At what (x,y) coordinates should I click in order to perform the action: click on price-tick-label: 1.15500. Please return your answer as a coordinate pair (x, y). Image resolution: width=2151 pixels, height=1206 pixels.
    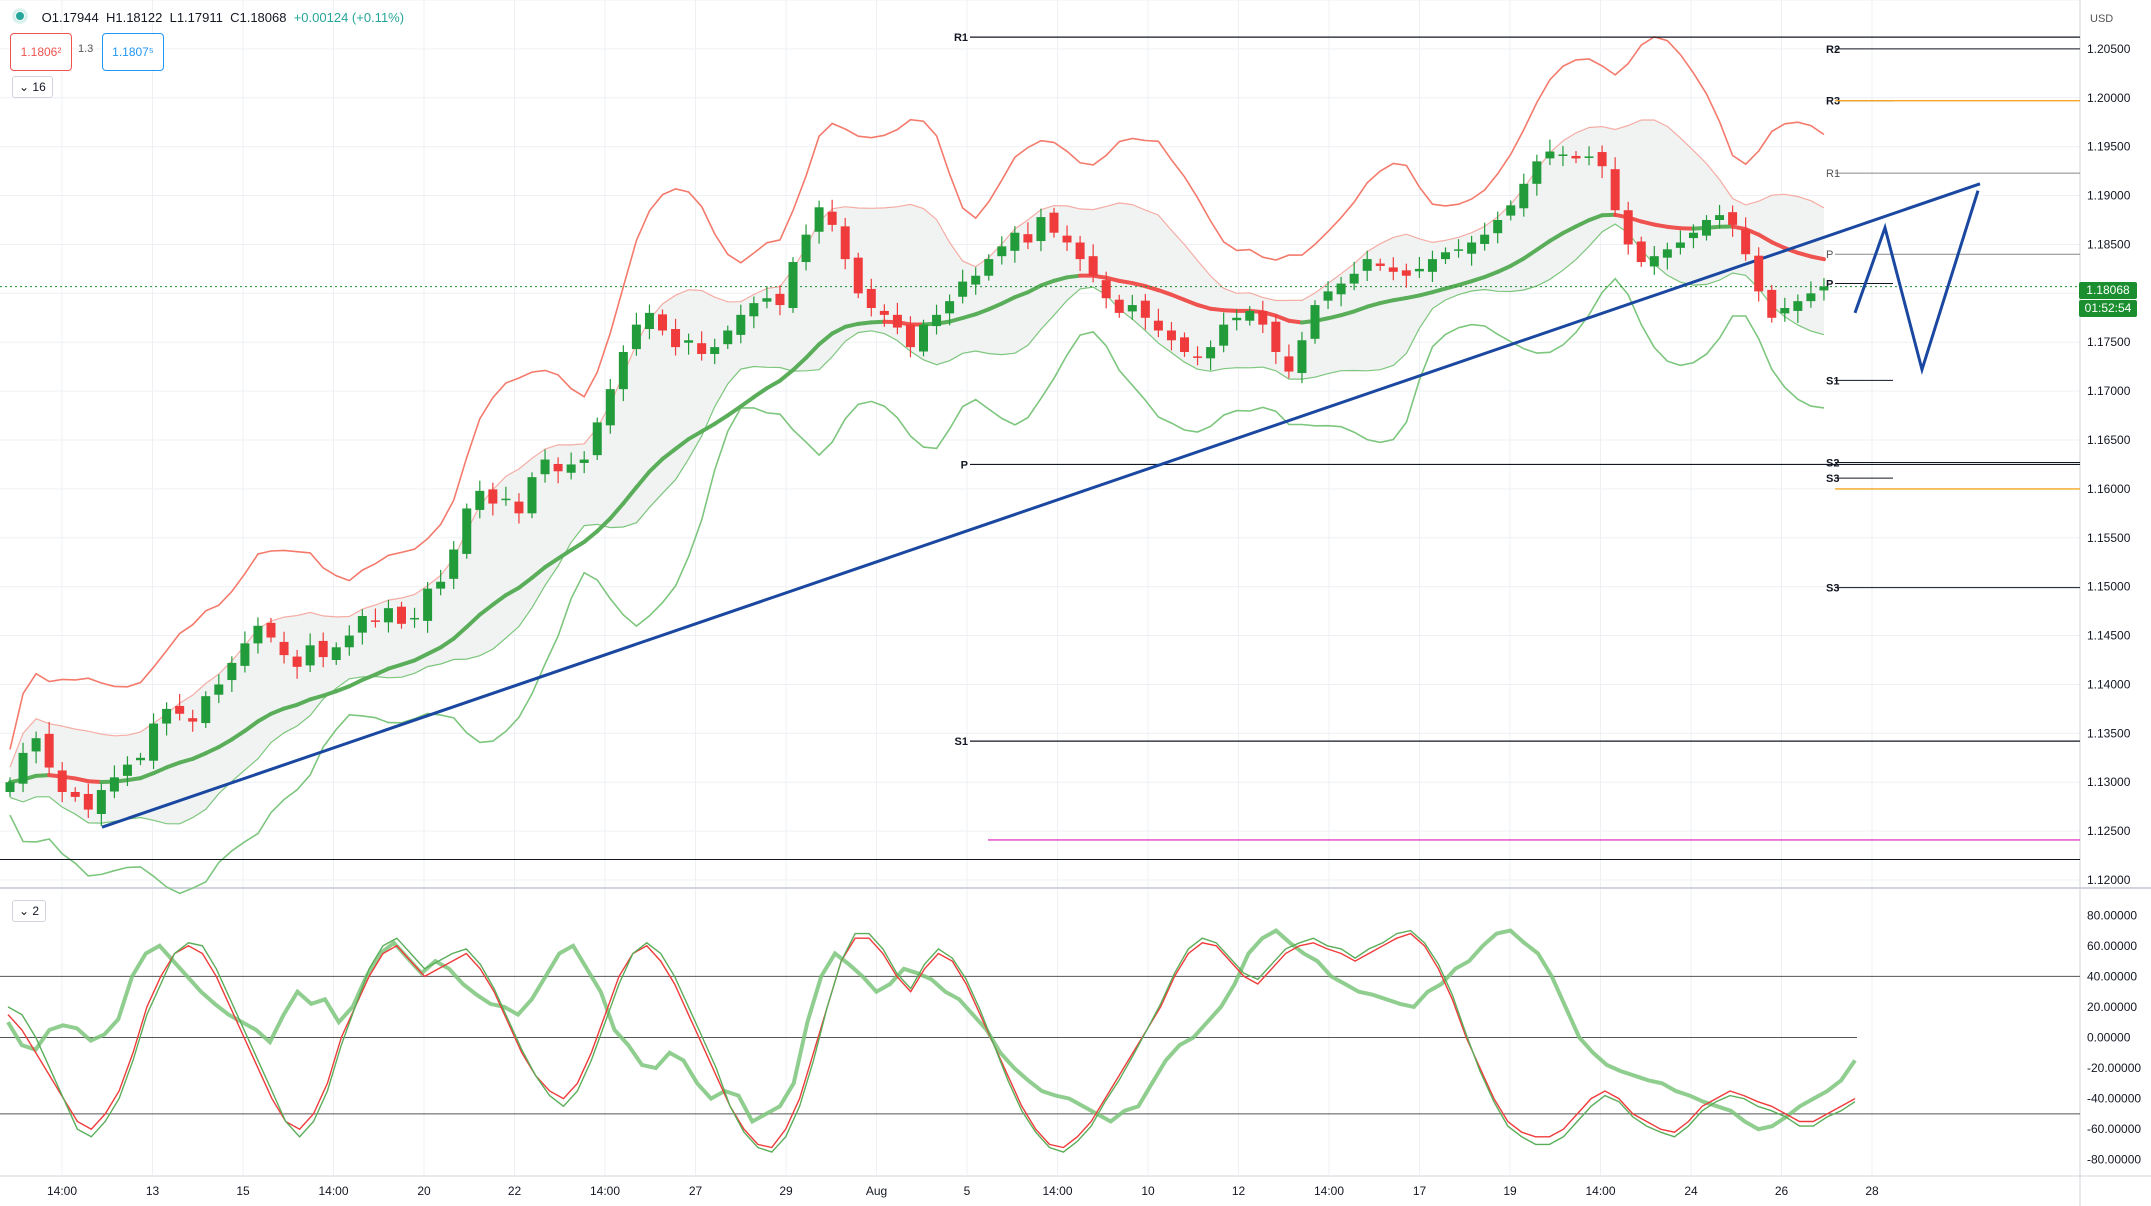
    Looking at the image, I should click on (2109, 538).